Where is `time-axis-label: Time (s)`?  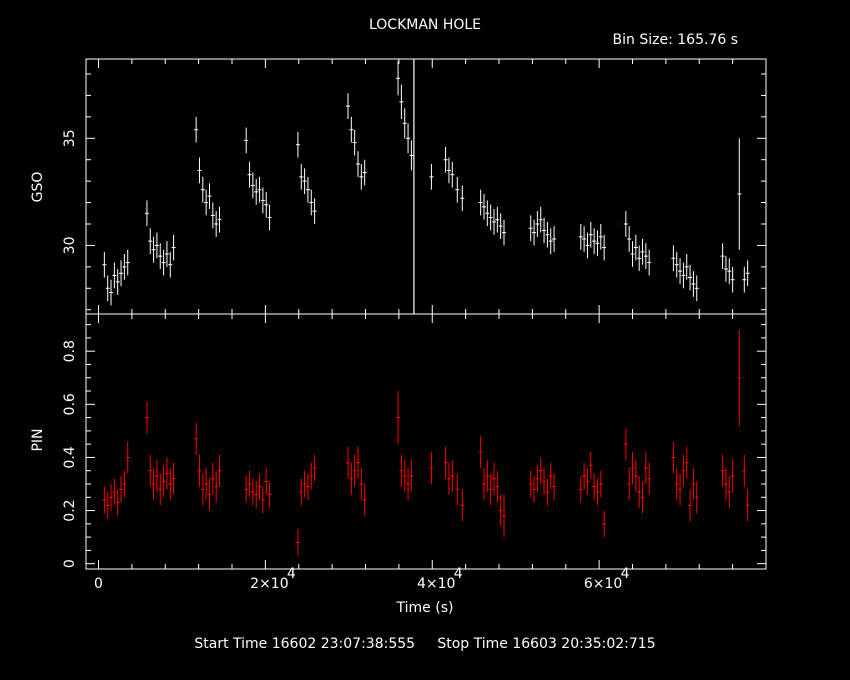
time-axis-label: Time (s) is located at coordinates (425, 608).